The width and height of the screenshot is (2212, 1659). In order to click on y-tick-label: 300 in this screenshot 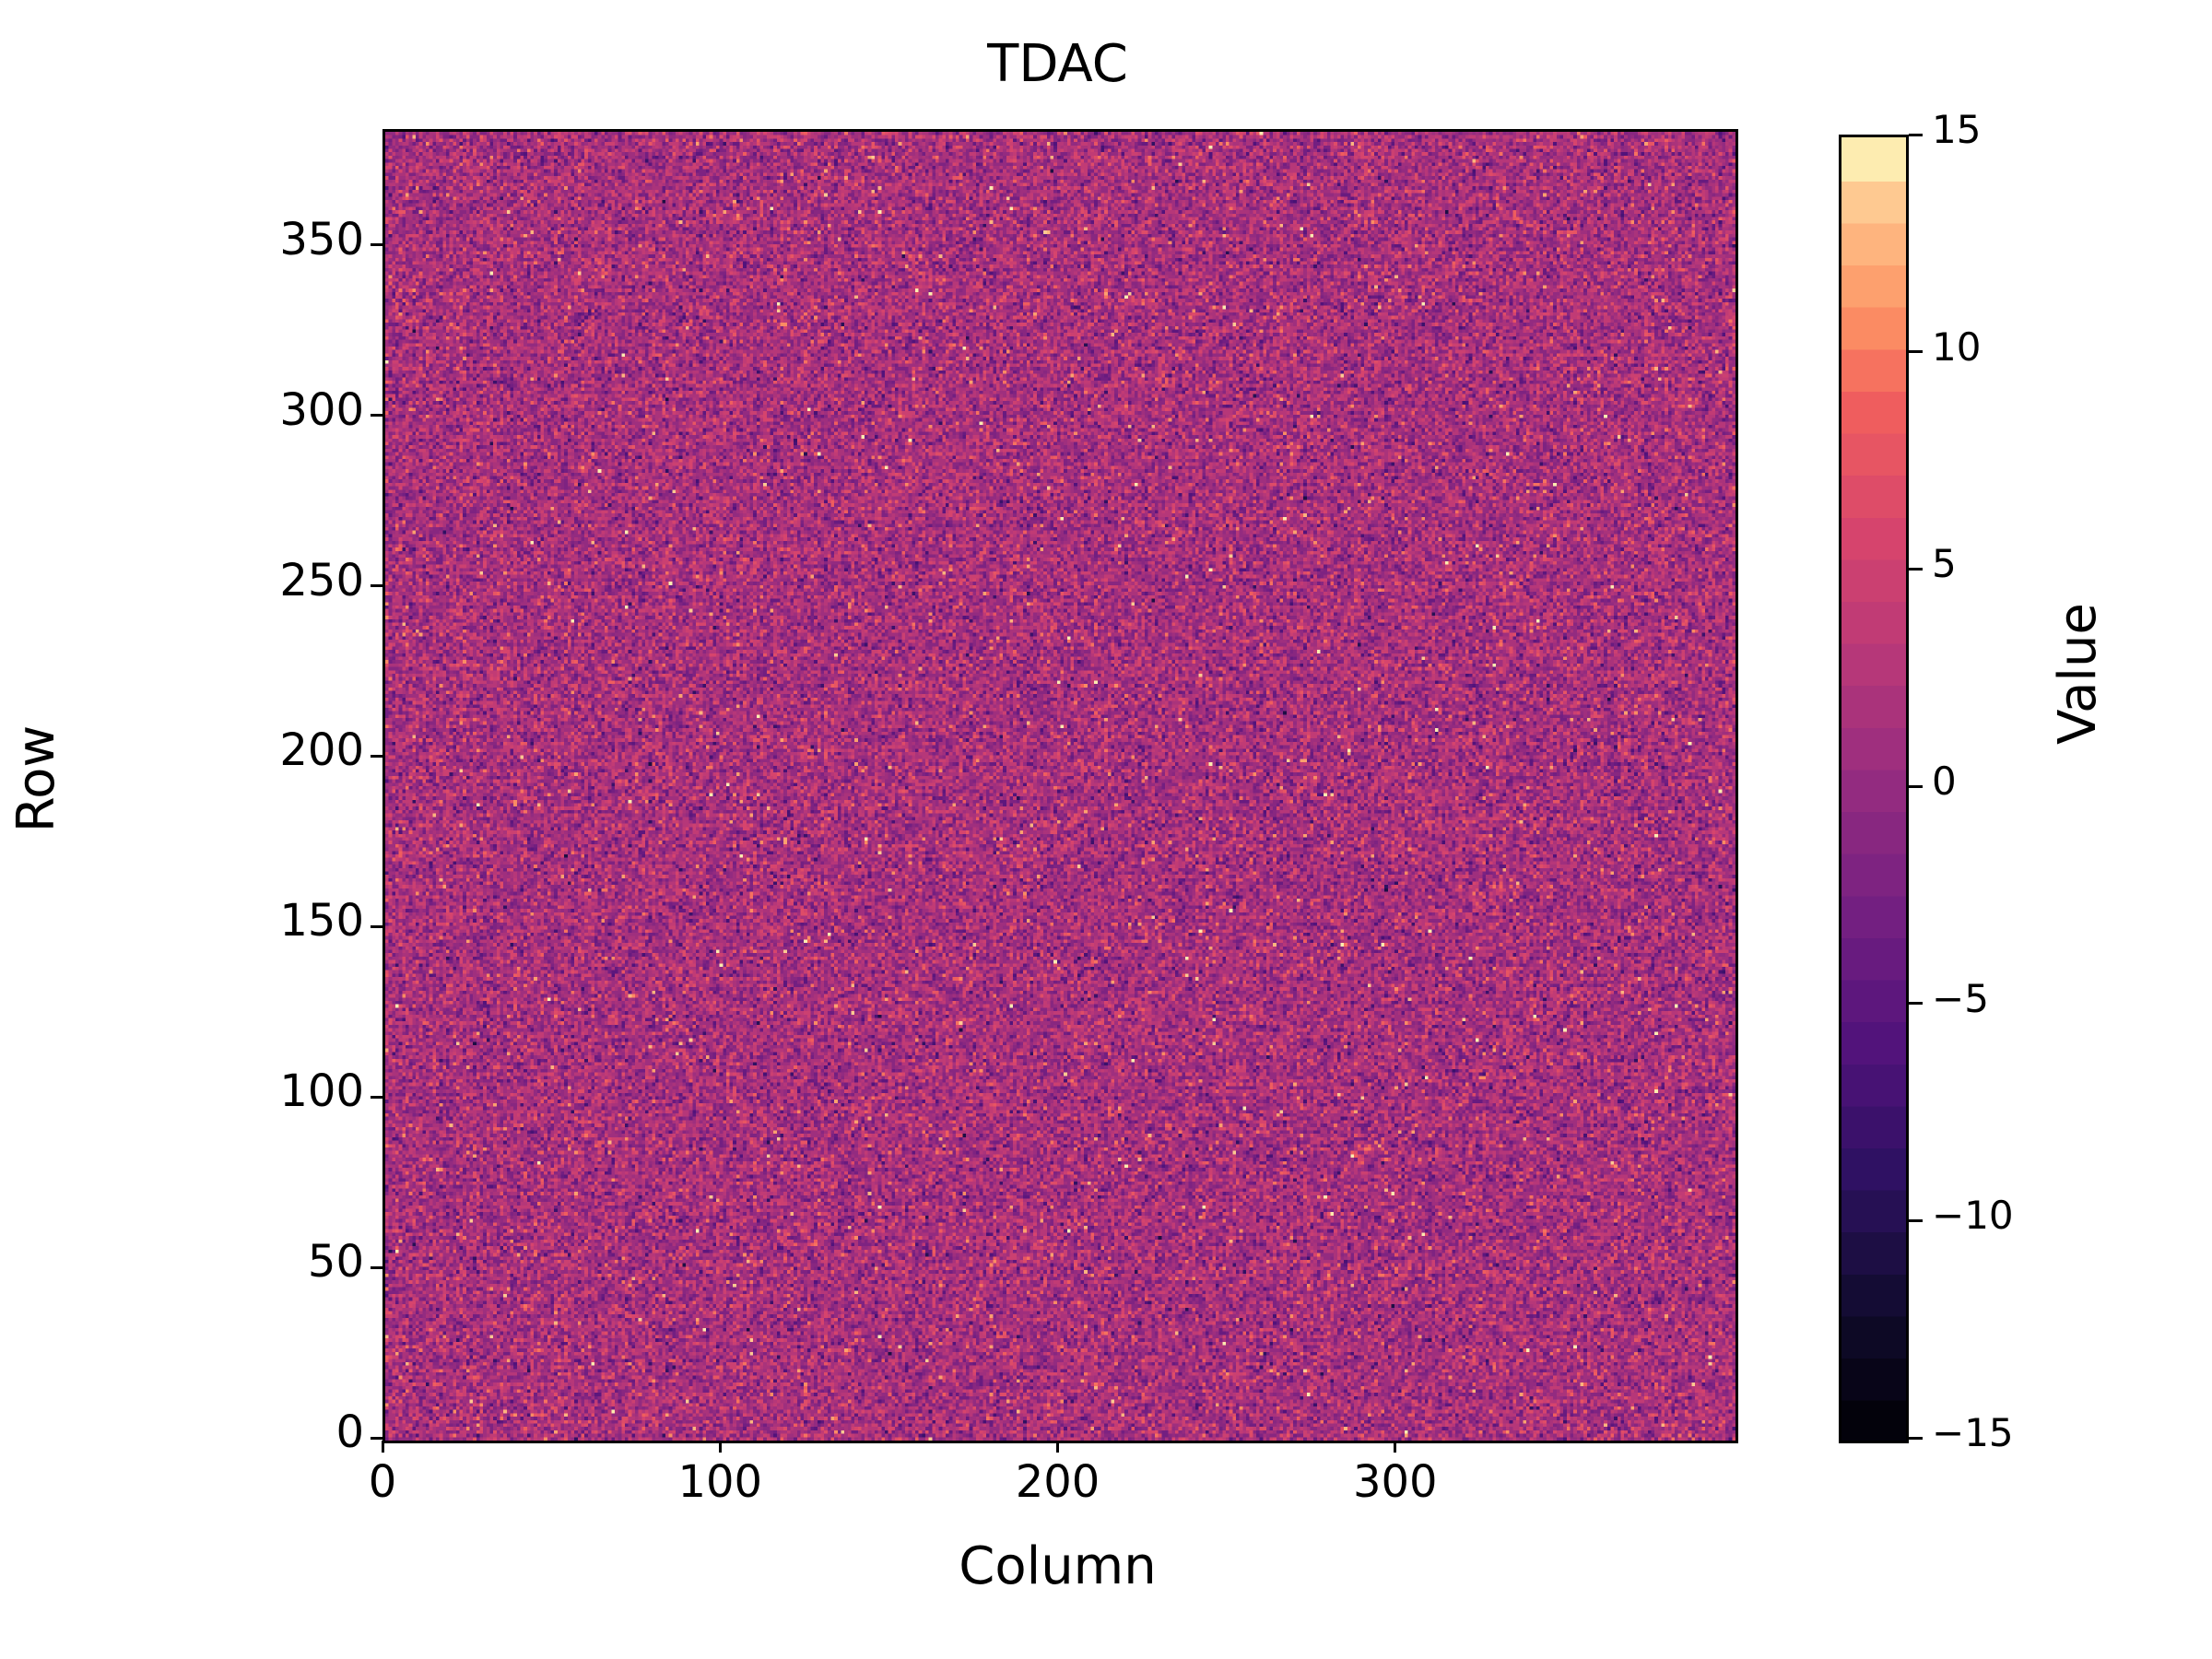, I will do `click(321, 409)`.